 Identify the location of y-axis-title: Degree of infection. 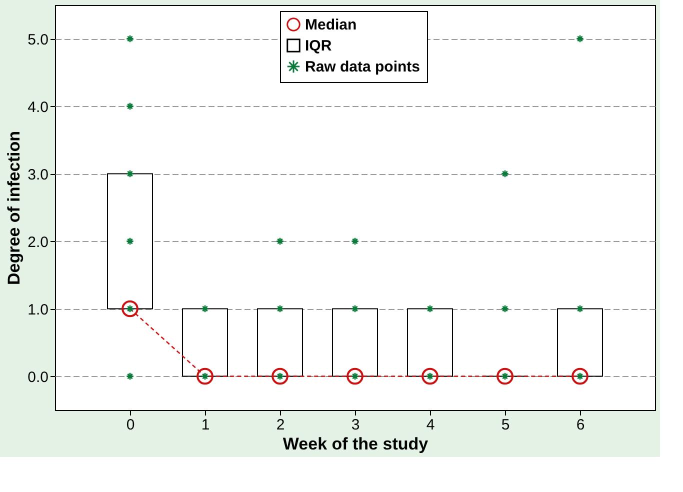
(14, 208).